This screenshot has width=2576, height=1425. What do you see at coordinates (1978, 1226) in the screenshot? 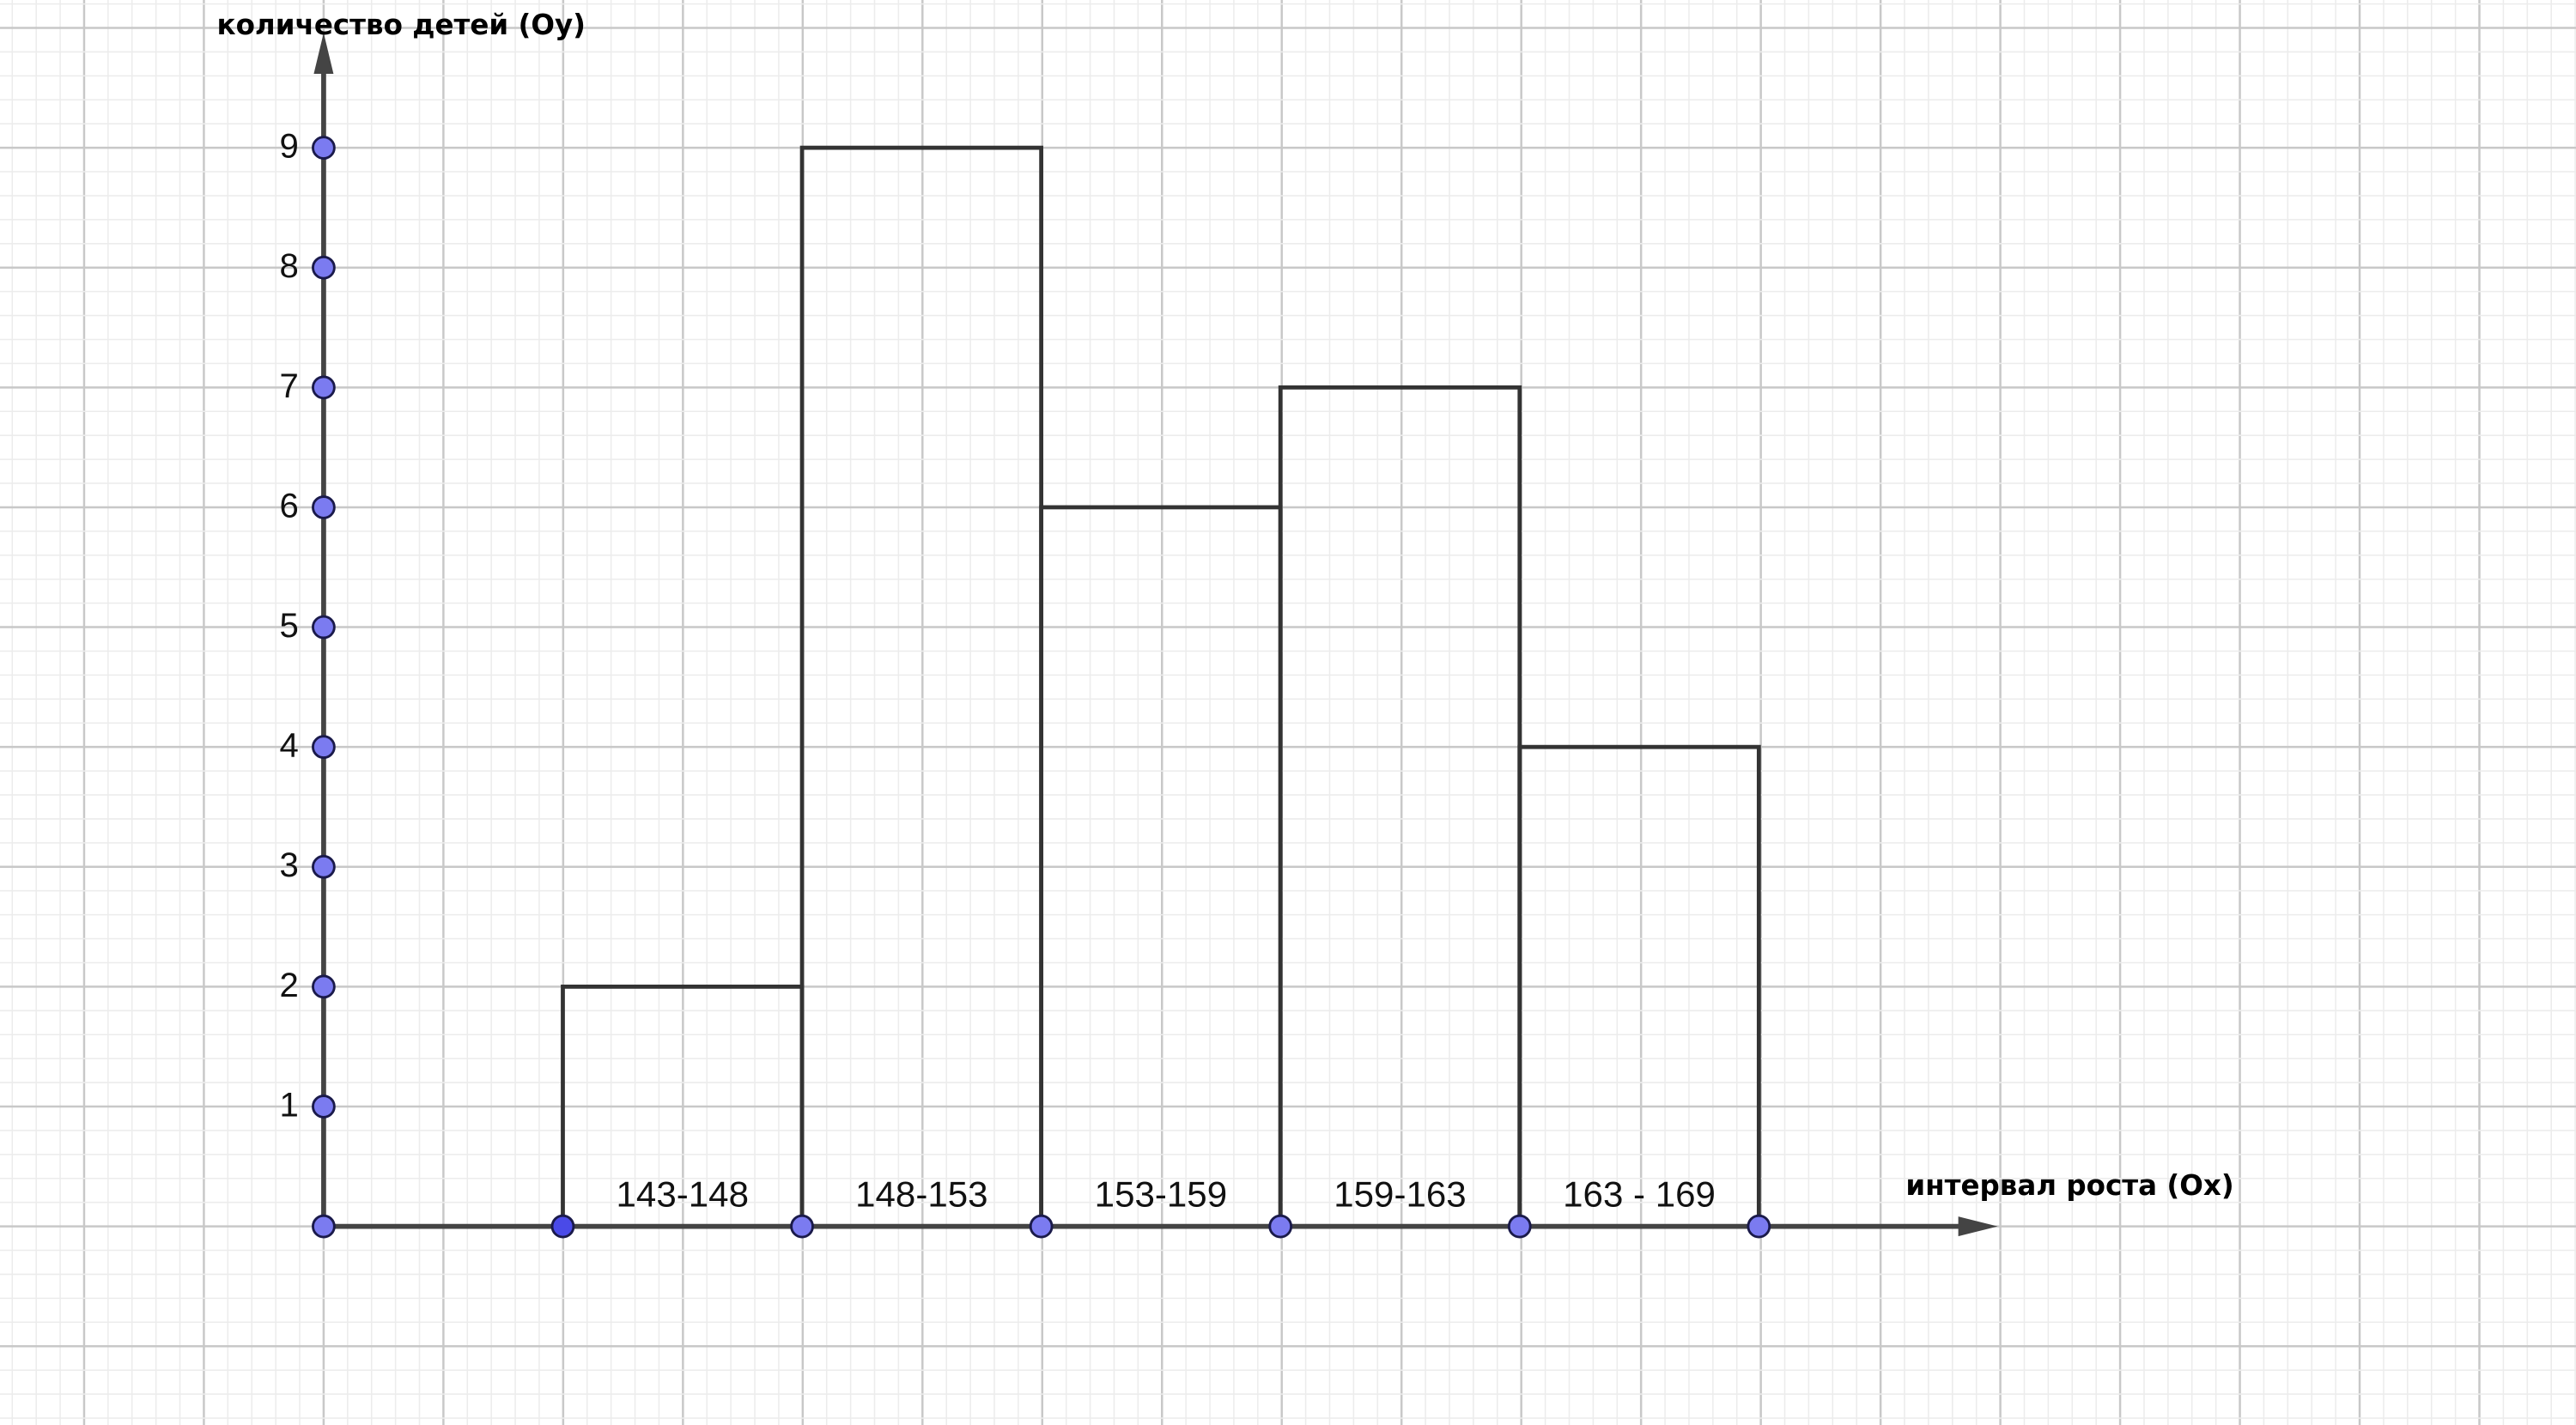
I see `x-axis-arrow` at bounding box center [1978, 1226].